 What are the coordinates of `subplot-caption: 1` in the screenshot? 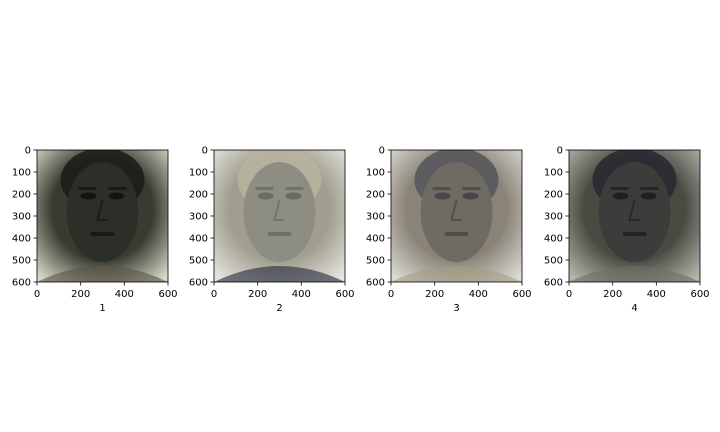 It's located at (102, 308).